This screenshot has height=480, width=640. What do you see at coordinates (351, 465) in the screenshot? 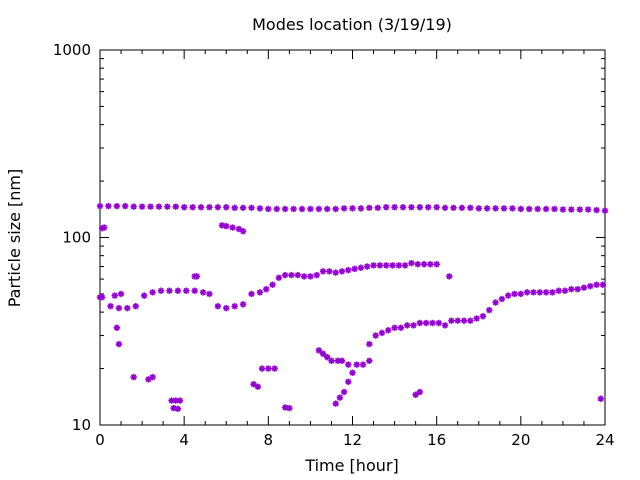
I see `x-axis-label: Time [hour]` at bounding box center [351, 465].